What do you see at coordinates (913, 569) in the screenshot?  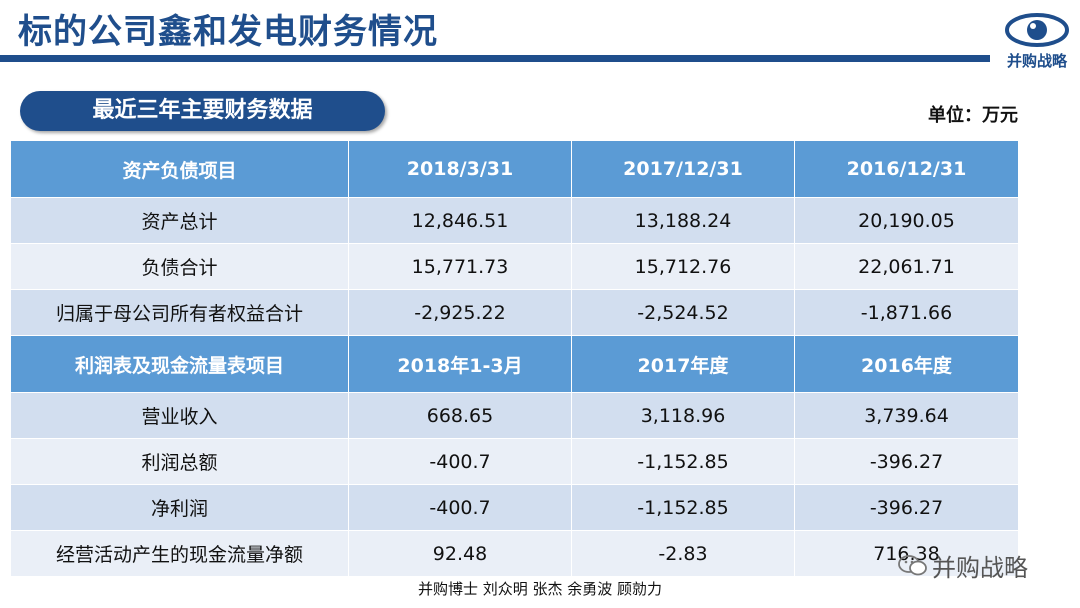 I see `wechat-icon` at bounding box center [913, 569].